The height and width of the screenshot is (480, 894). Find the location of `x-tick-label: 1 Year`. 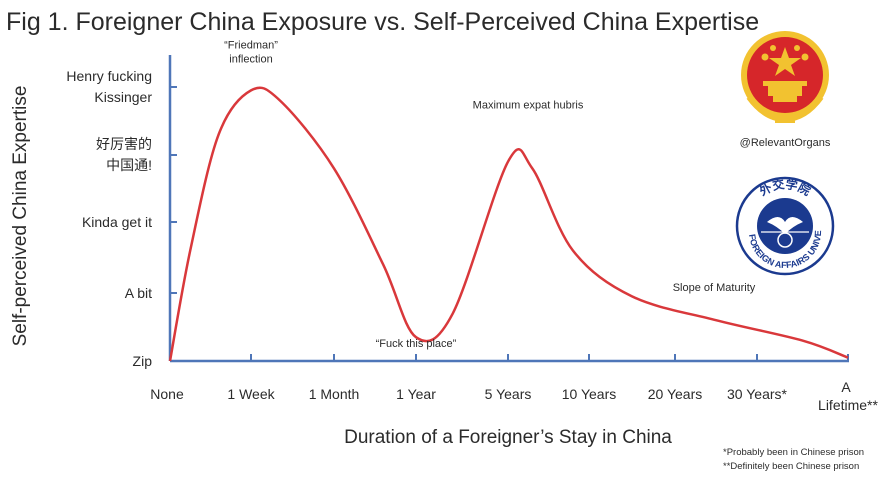

x-tick-label: 1 Year is located at coordinates (416, 394).